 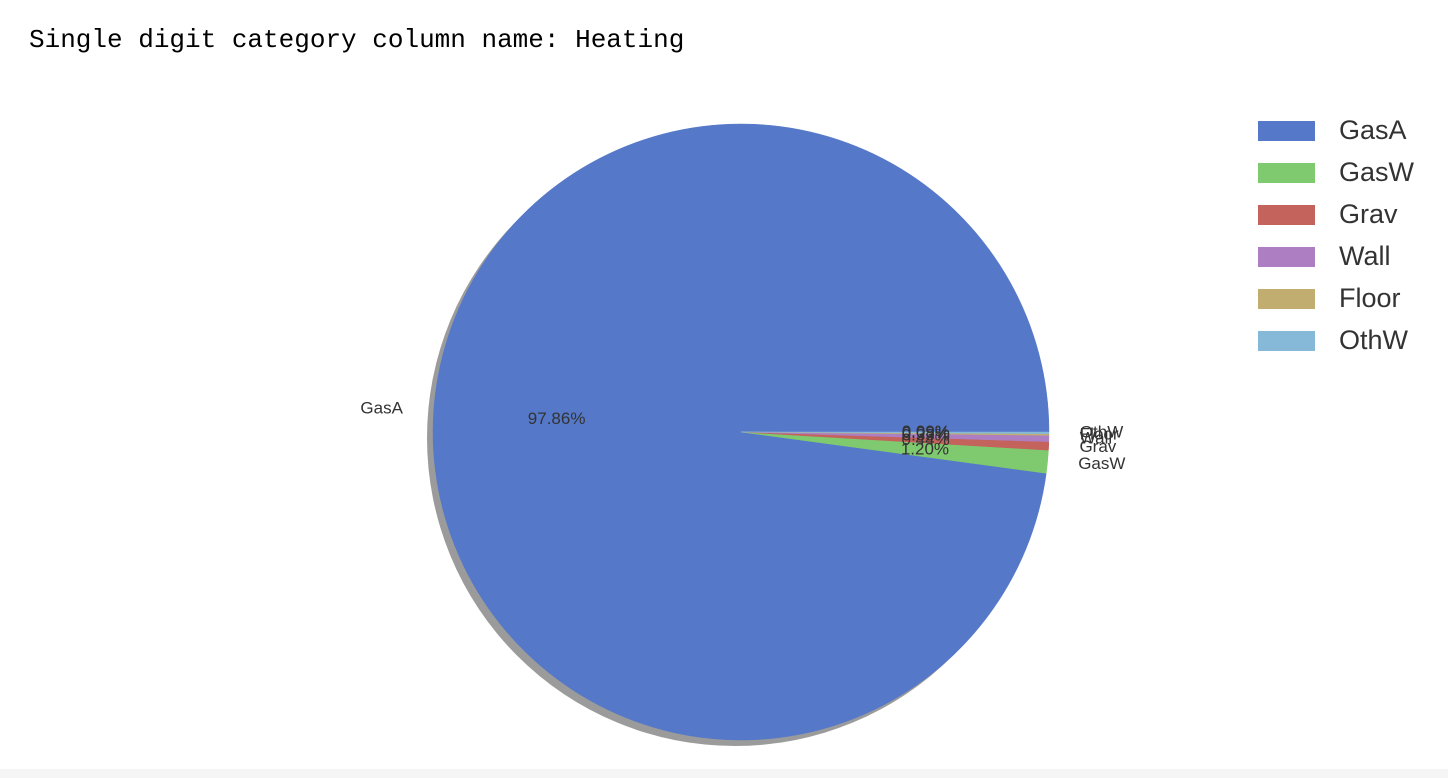 I want to click on pie-pct-label-gasa: 97.86%, so click(x=557, y=418).